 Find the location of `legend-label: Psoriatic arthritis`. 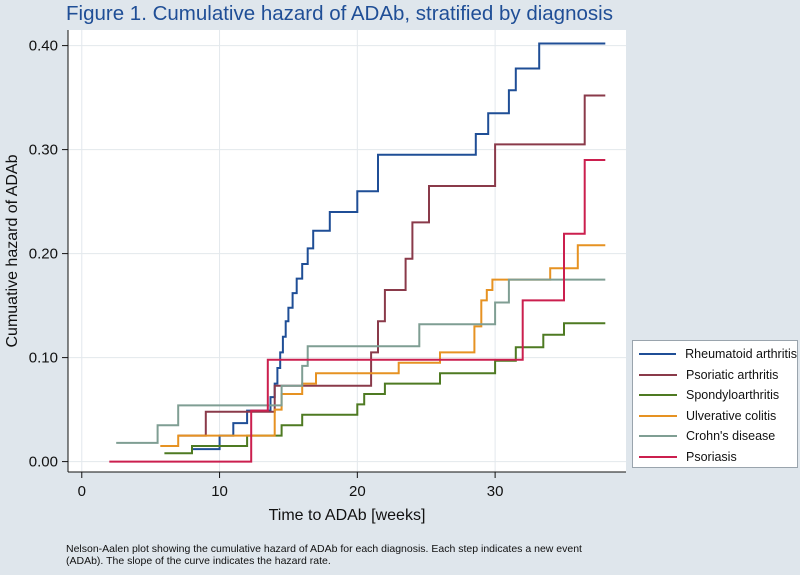

legend-label: Psoriatic arthritis is located at coordinates (732, 374).